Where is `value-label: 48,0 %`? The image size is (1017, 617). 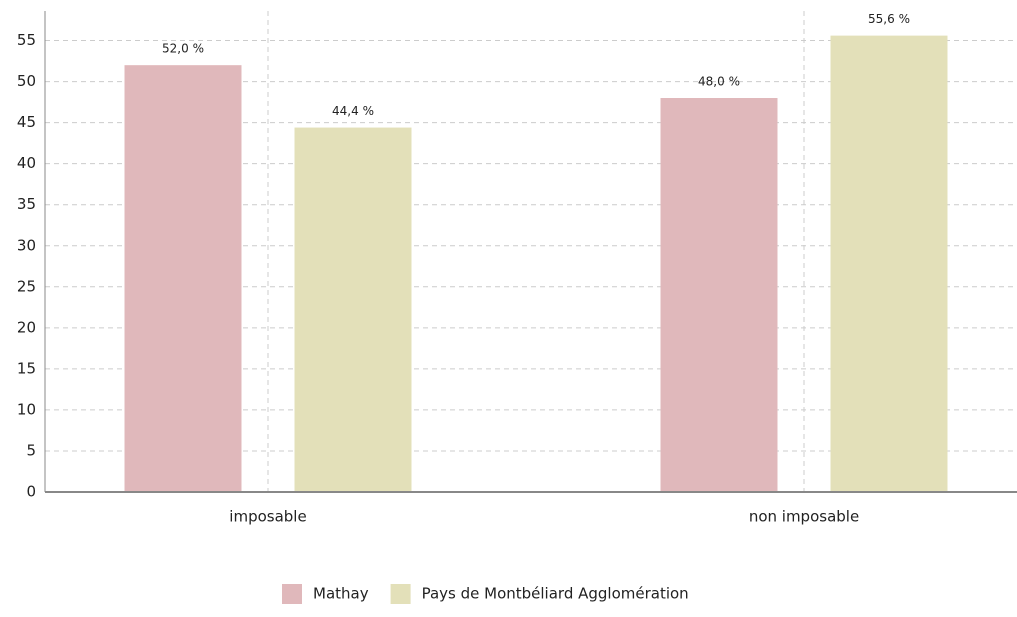
value-label: 48,0 % is located at coordinates (719, 82).